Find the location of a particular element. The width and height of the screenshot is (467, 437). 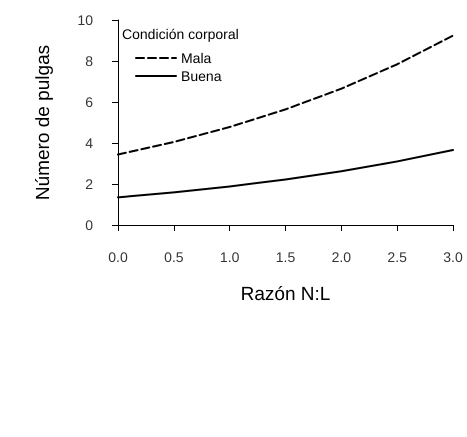

legend-title: Condición corporal is located at coordinates (180, 34).